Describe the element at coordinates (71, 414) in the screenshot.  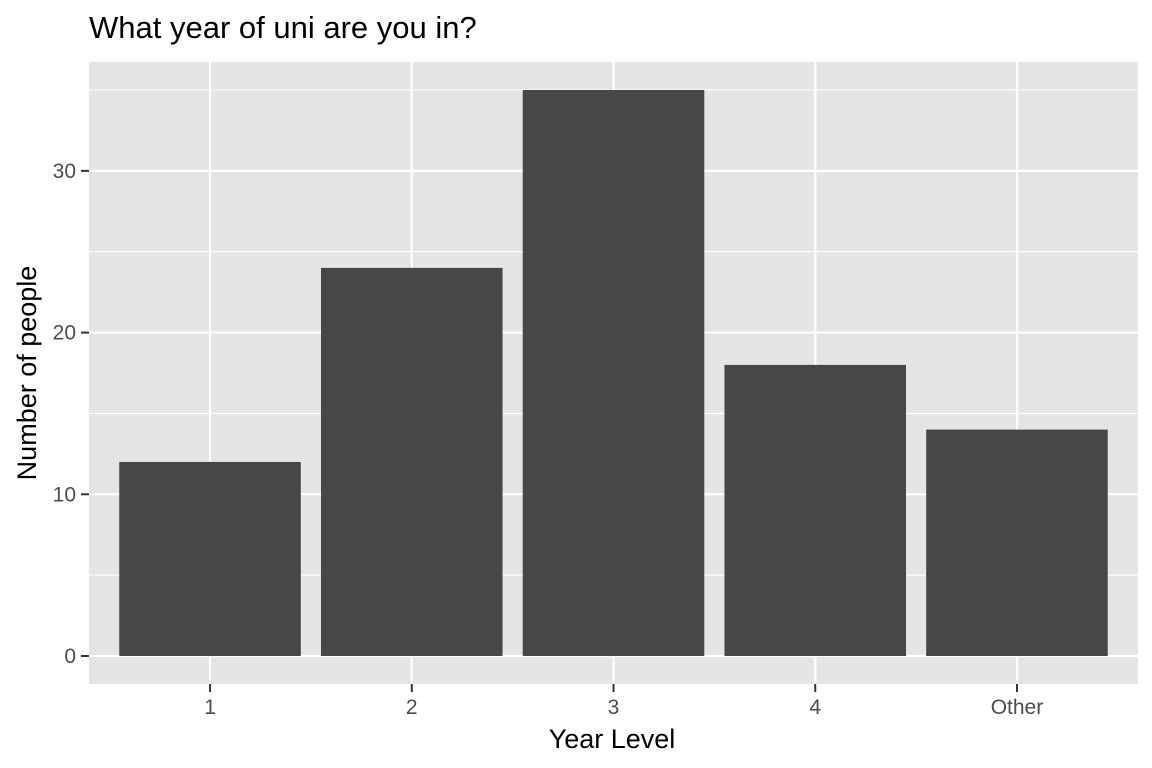
I see `y-axis: 0 10 20 30` at that location.